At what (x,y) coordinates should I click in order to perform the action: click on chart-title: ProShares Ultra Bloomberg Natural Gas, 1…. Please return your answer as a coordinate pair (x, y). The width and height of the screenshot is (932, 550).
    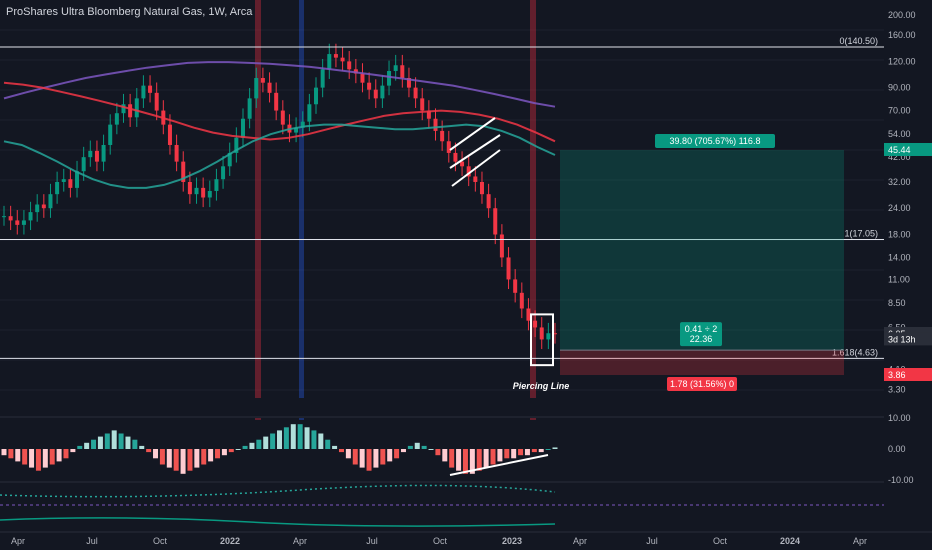
    Looking at the image, I should click on (129, 12).